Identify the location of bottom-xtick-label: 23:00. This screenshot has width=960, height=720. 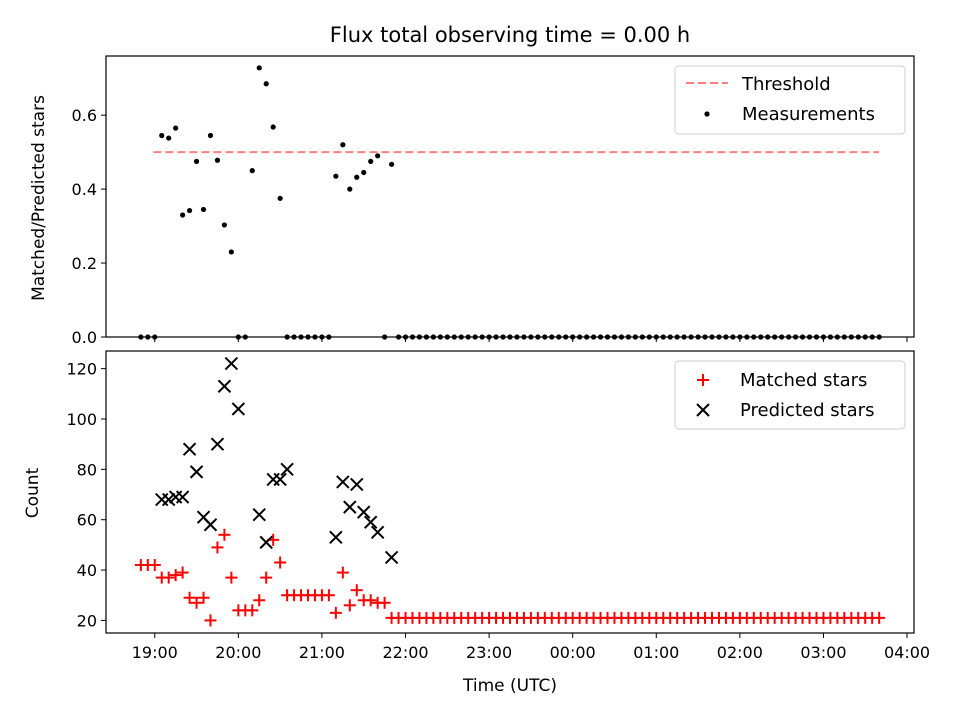
(489, 652).